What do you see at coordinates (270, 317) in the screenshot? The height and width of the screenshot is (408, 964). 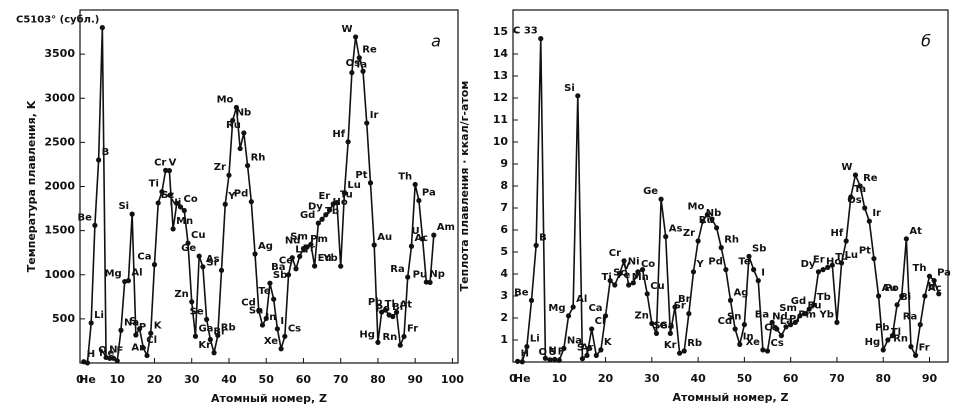 I see `point-label: In` at bounding box center [270, 317].